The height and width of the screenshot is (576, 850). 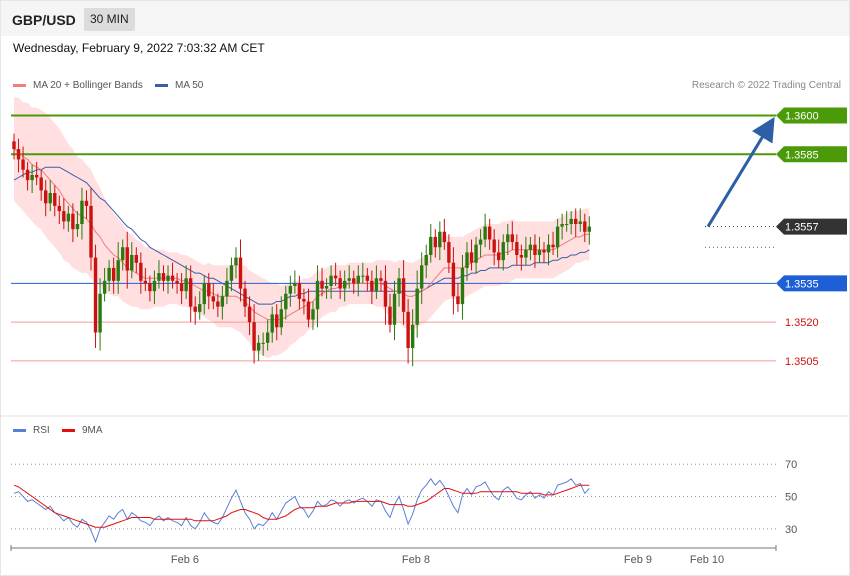 I want to click on pair-title: GBP/USD, so click(x=44, y=20).